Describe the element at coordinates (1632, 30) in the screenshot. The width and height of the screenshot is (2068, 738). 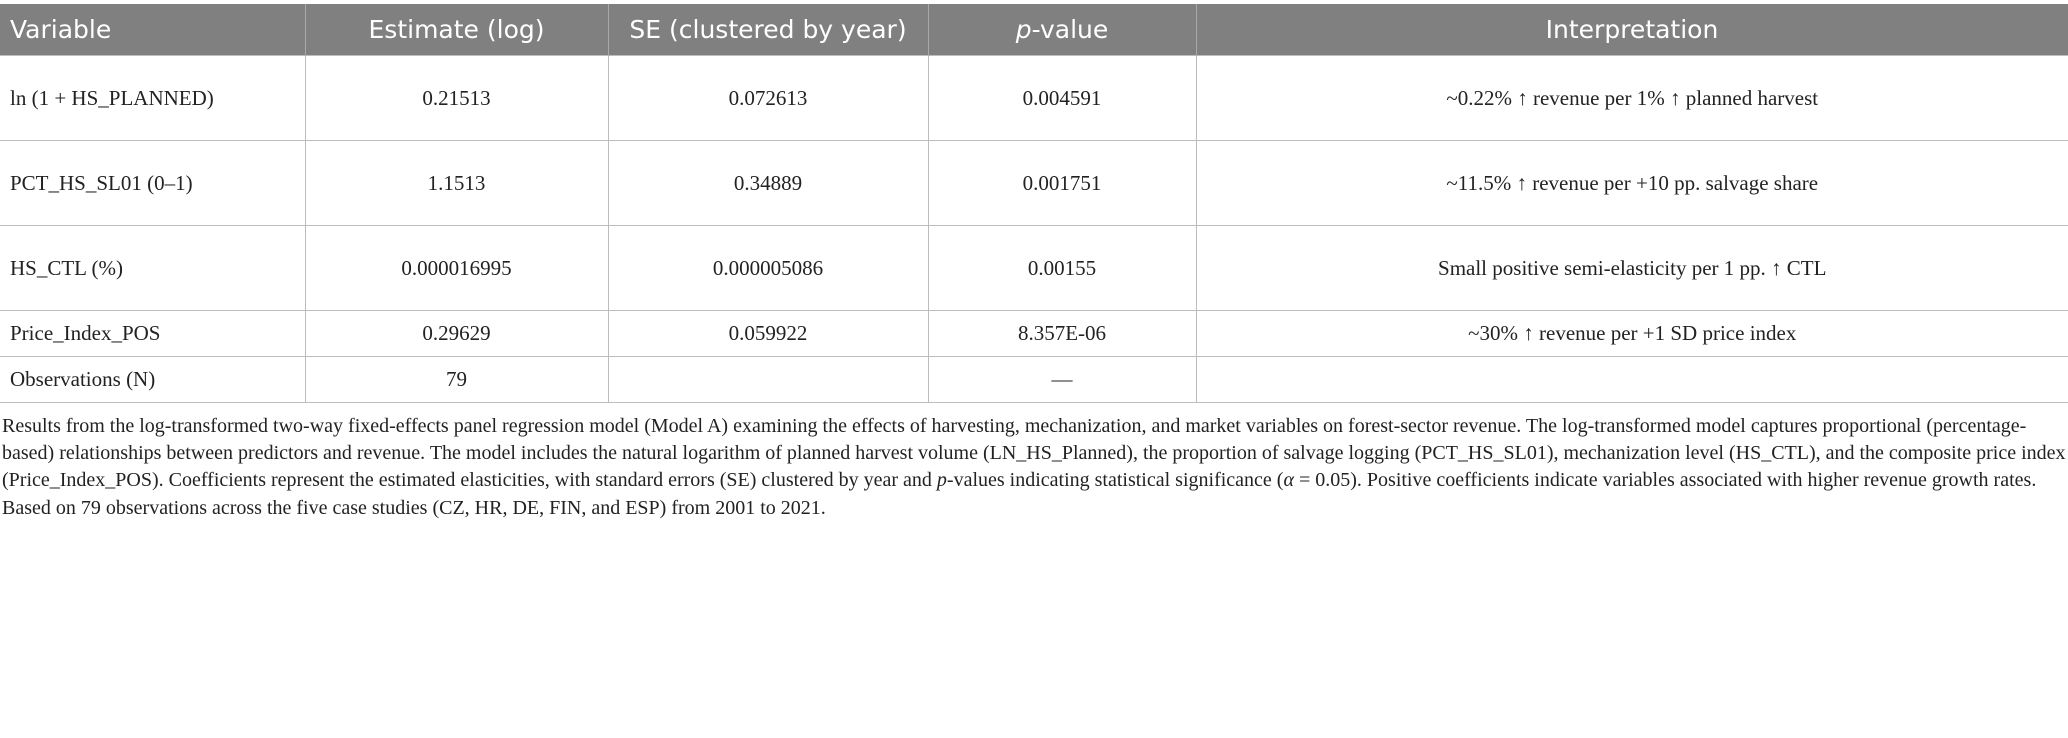
I see `header-interpretation: Interpretation` at that location.